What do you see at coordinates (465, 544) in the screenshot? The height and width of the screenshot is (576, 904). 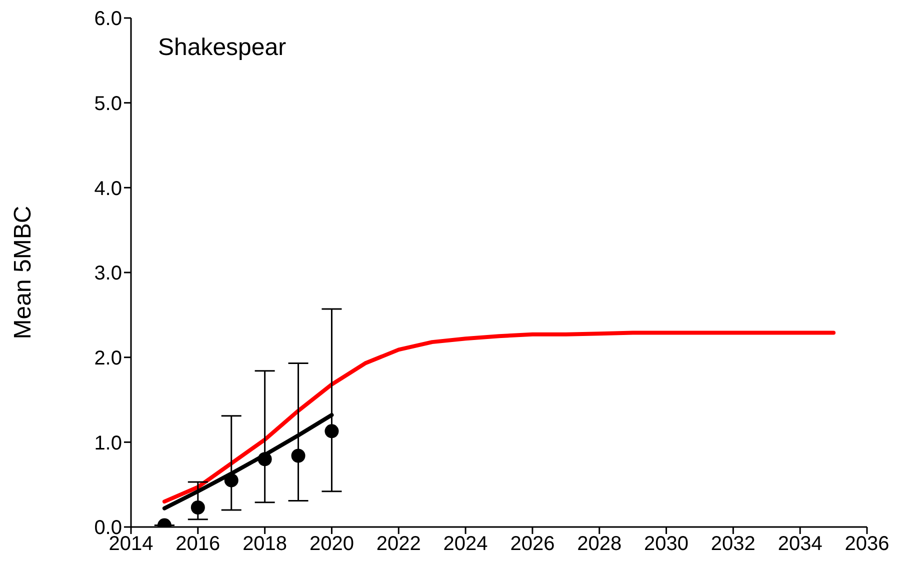 I see `x-tick-label: 2024` at bounding box center [465, 544].